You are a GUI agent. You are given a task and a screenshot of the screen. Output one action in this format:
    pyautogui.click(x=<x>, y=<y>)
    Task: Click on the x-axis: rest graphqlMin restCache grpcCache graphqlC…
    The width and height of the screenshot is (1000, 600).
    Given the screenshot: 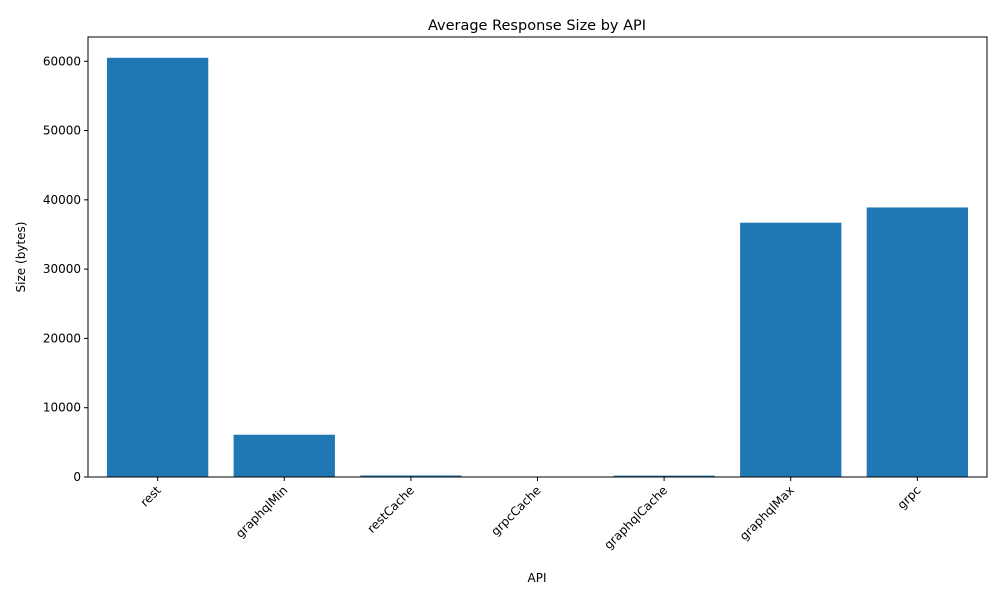 What is the action you would take?
    pyautogui.click(x=531, y=514)
    